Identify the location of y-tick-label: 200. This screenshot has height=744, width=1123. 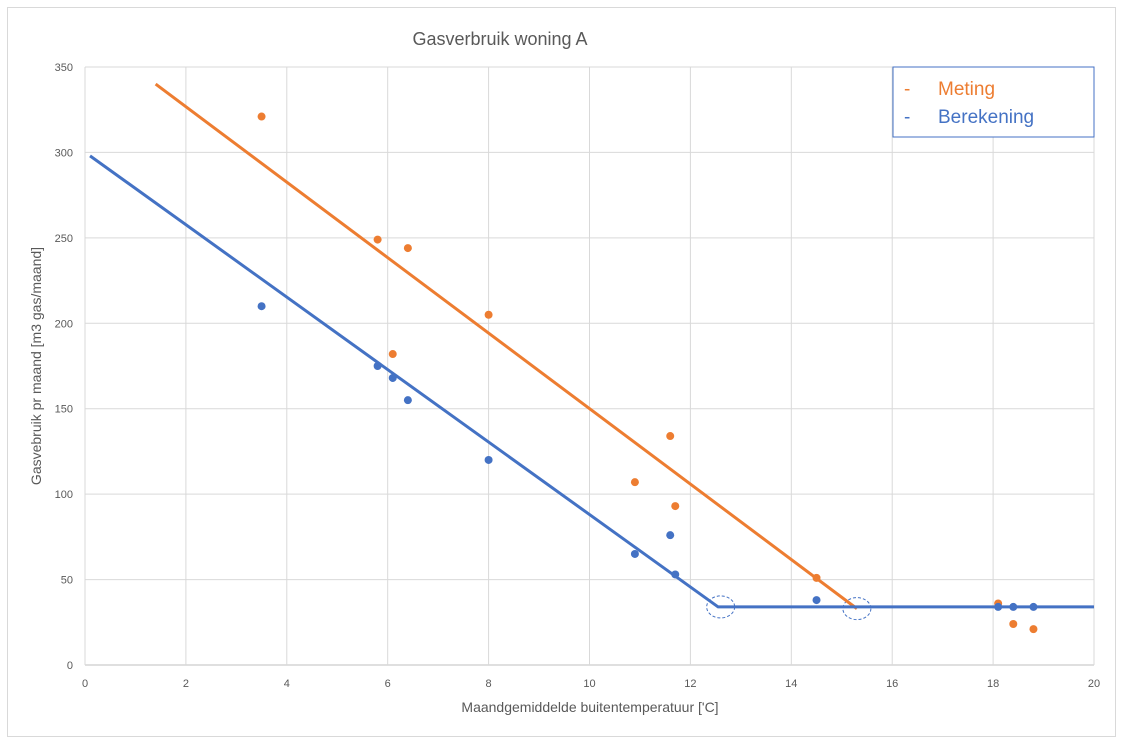
(64, 324).